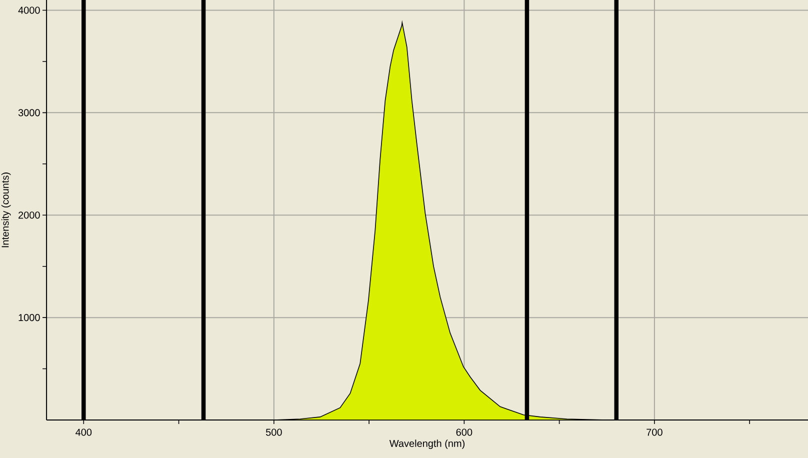  What do you see at coordinates (654, 432) in the screenshot?
I see `x-tick-label: 700` at bounding box center [654, 432].